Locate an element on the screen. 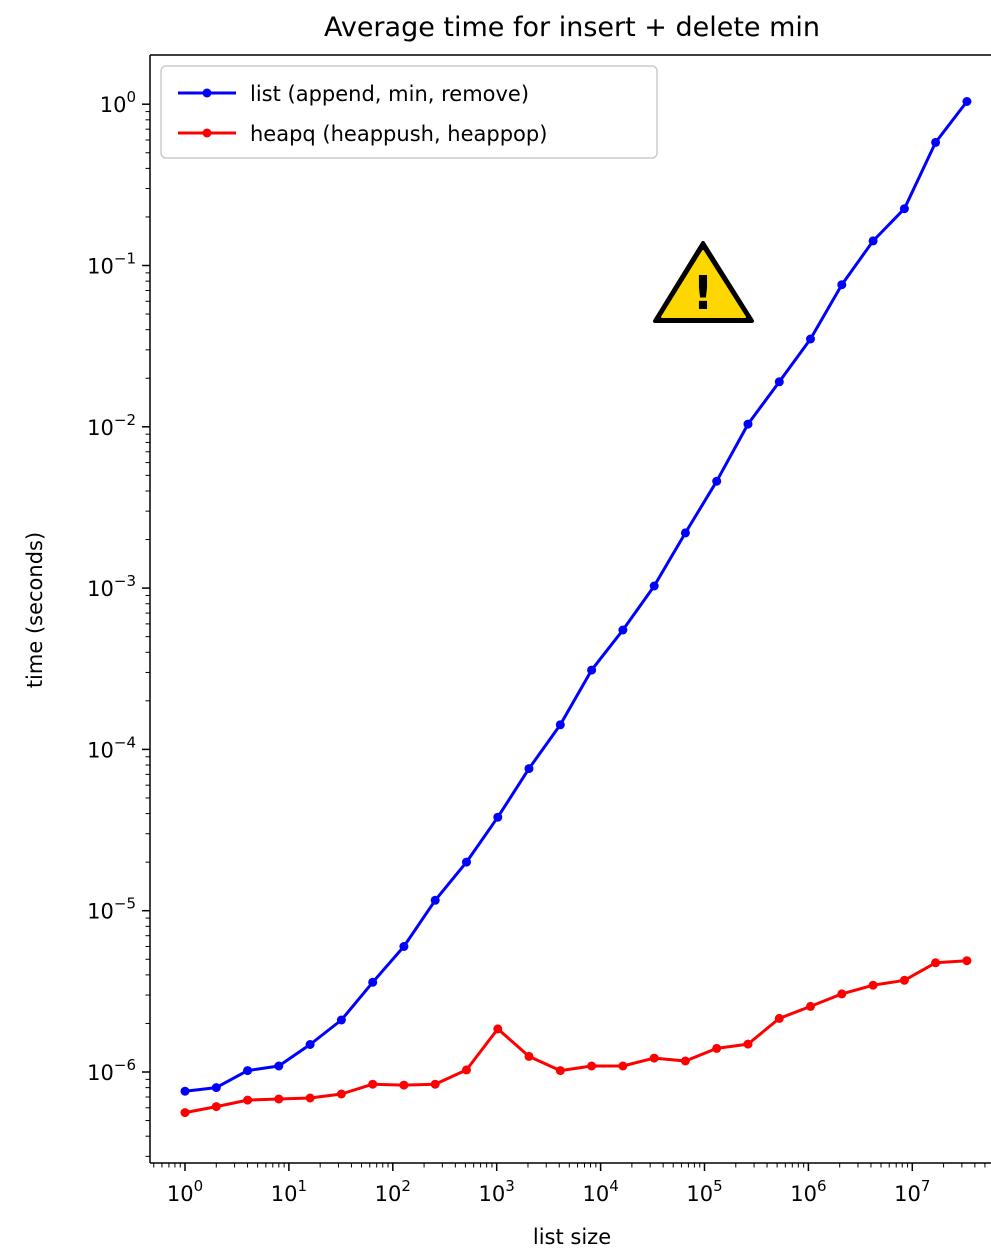  x-tick-label: 10⁰ is located at coordinates (185, 1191).